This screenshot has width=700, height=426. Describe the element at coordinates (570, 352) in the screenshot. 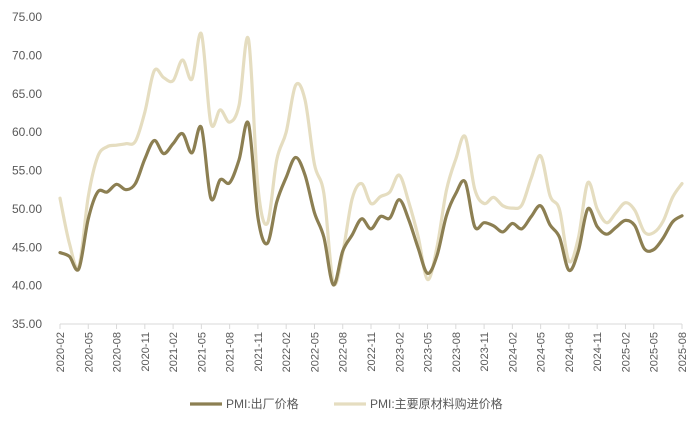

I see `x-tick-label: 2024-08` at that location.